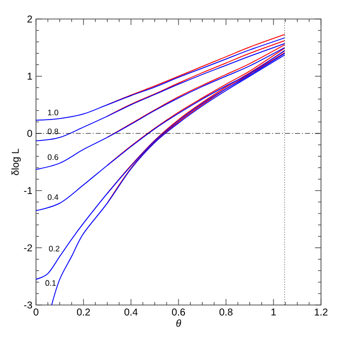 Image resolution: width=339 pixels, height=339 pixels. I want to click on y-tick-label: -2, so click(28, 248).